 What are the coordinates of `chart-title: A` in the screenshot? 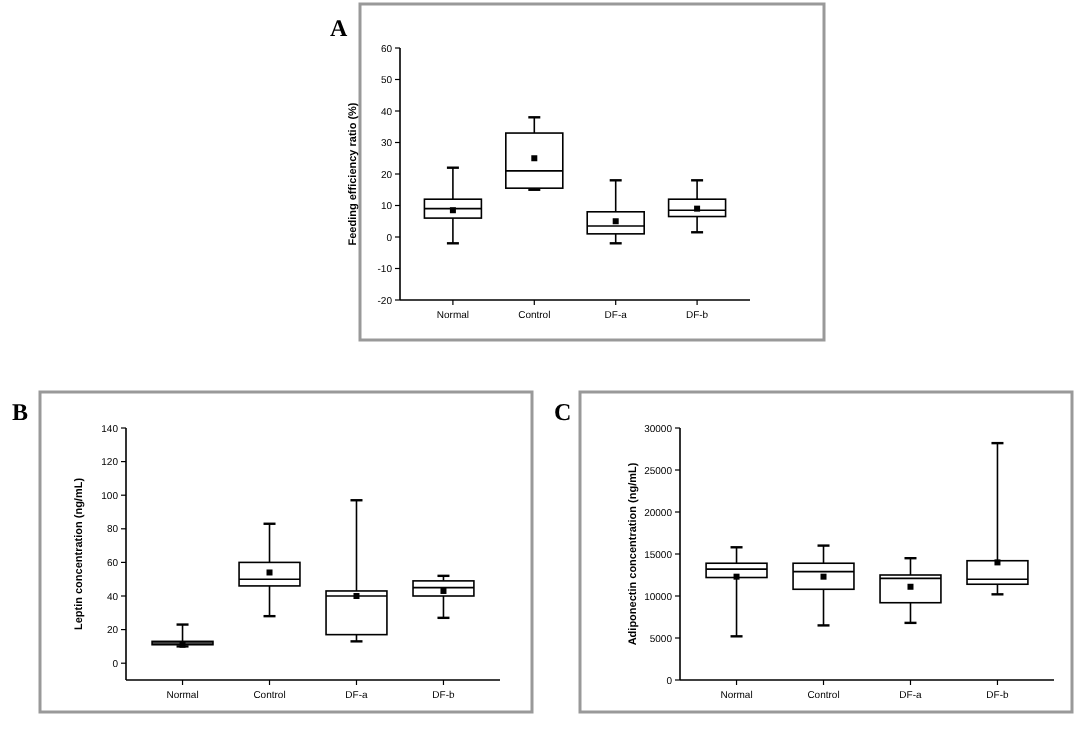 It's located at (339, 28).